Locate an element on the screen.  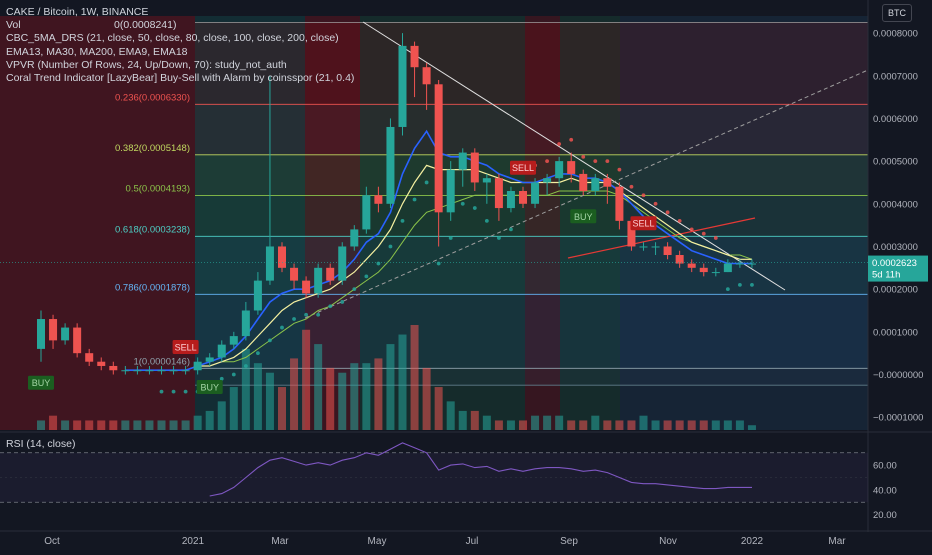
y-tick-label: 0.0008000 is located at coordinates (895, 34).